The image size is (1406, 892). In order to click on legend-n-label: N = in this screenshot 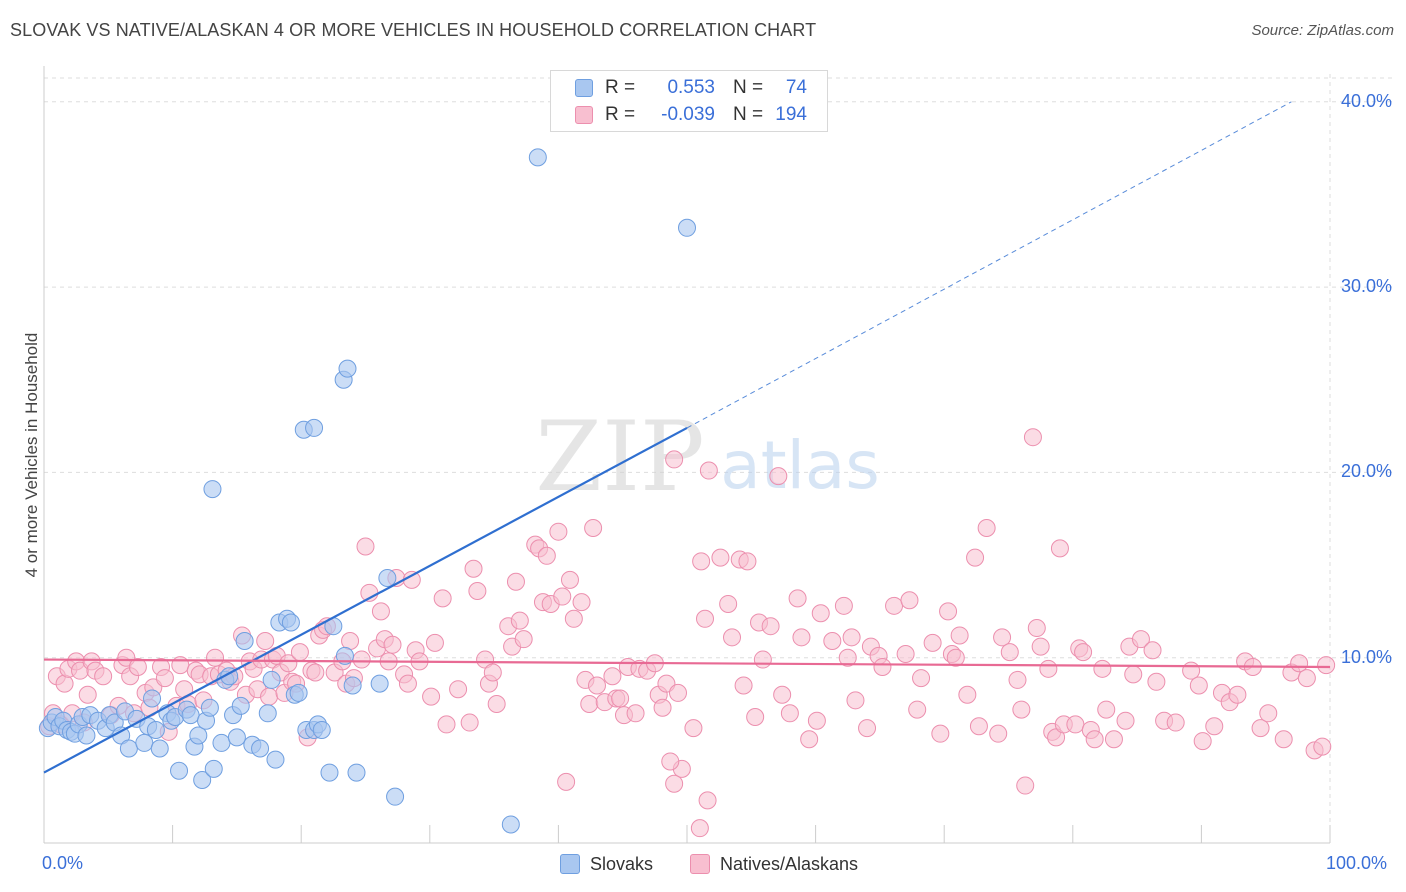, I will do `click(748, 114)`.